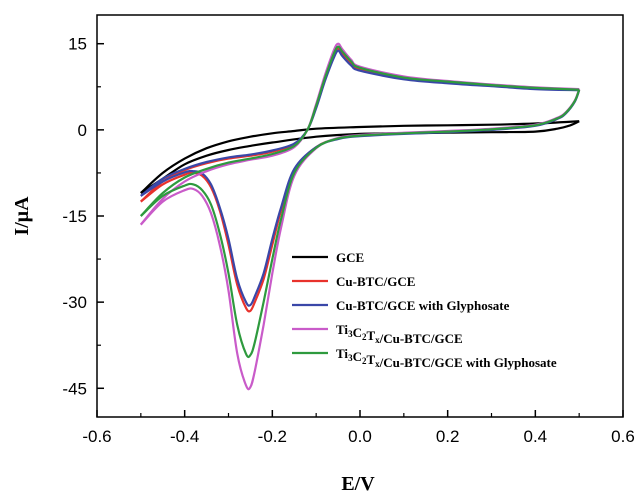 The image size is (636, 497). Describe the element at coordinates (448, 436) in the screenshot. I see `x-tick-label: 0.2` at that location.